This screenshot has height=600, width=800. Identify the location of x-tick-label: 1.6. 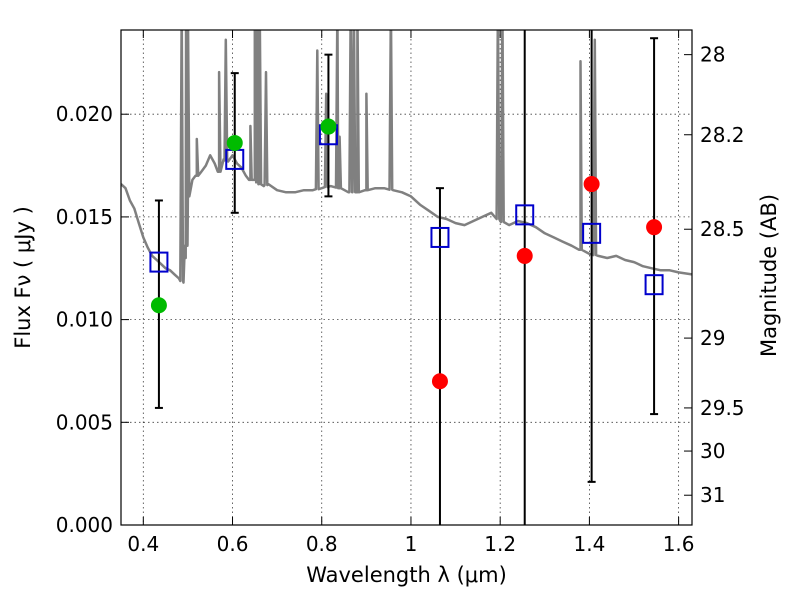
(679, 544).